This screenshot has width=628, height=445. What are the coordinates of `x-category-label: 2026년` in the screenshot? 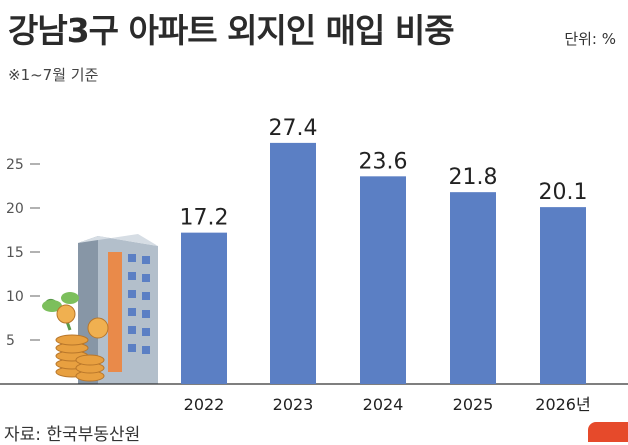 It's located at (562, 404).